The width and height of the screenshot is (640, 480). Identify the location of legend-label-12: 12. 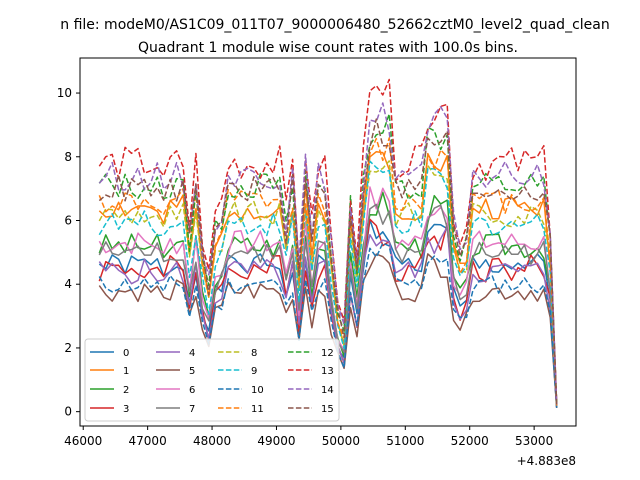
(327, 353).